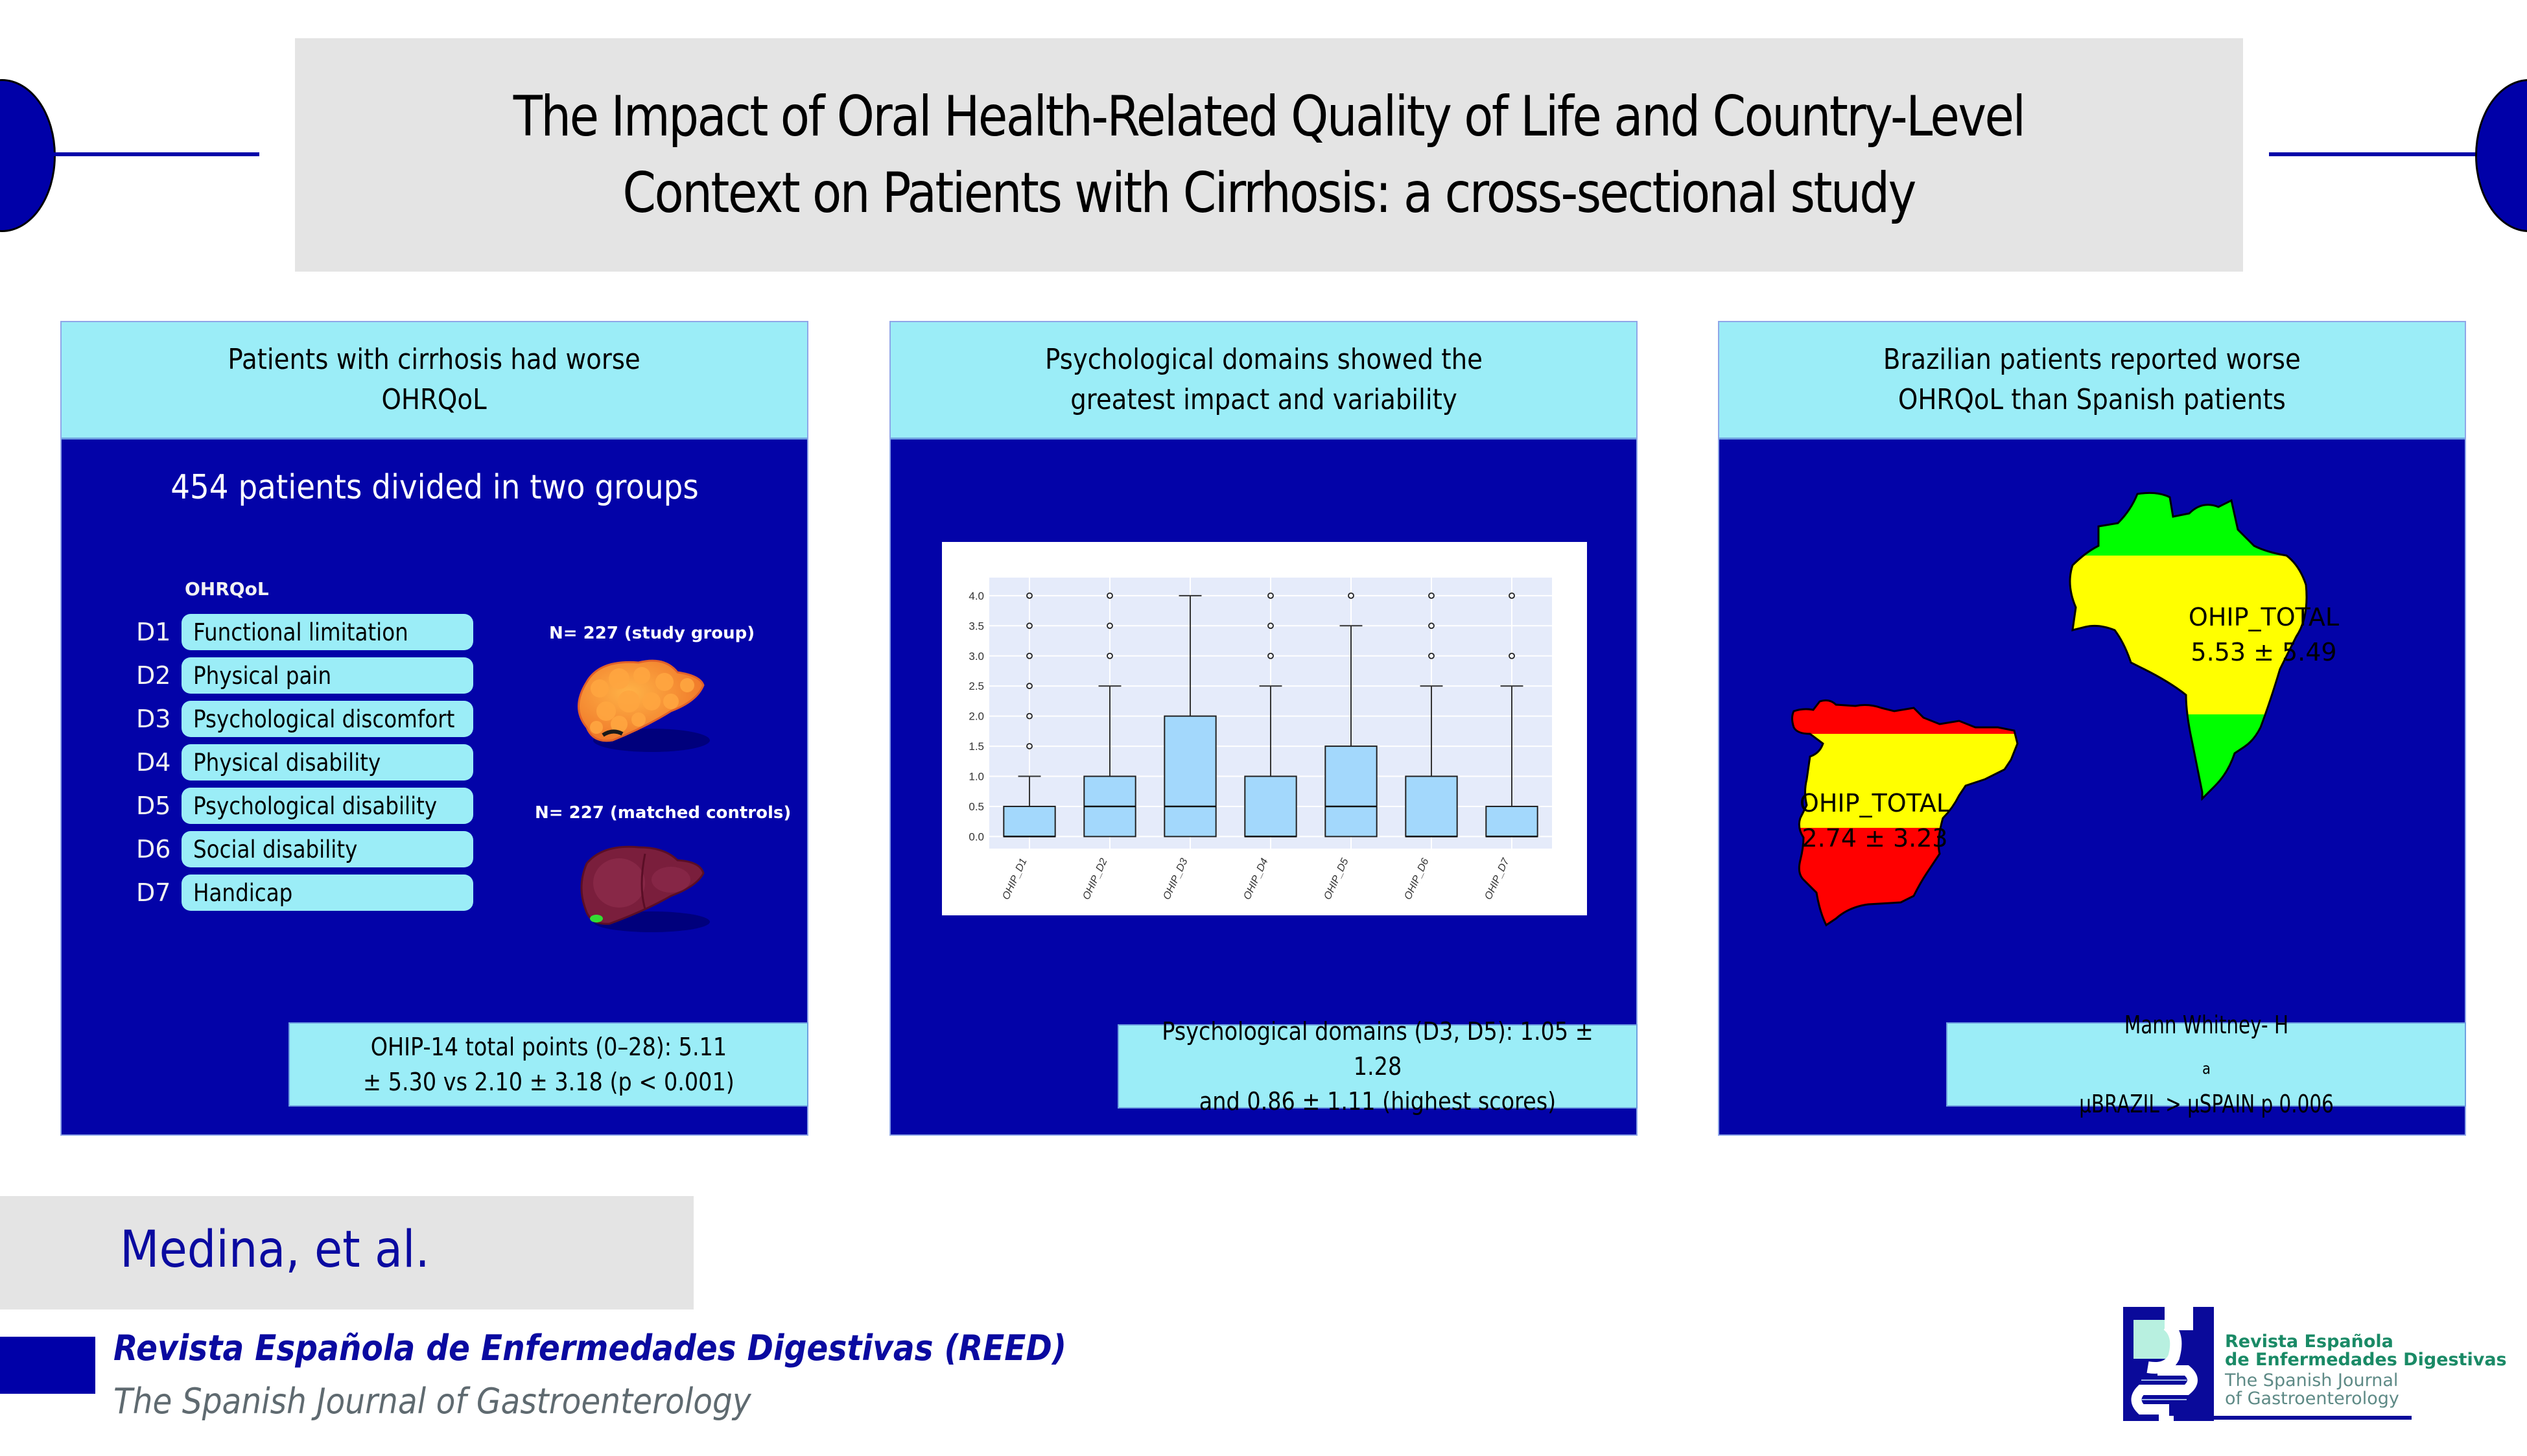 The image size is (2527, 1456). Describe the element at coordinates (152, 154) in the screenshot. I see `left-decor-line` at that location.